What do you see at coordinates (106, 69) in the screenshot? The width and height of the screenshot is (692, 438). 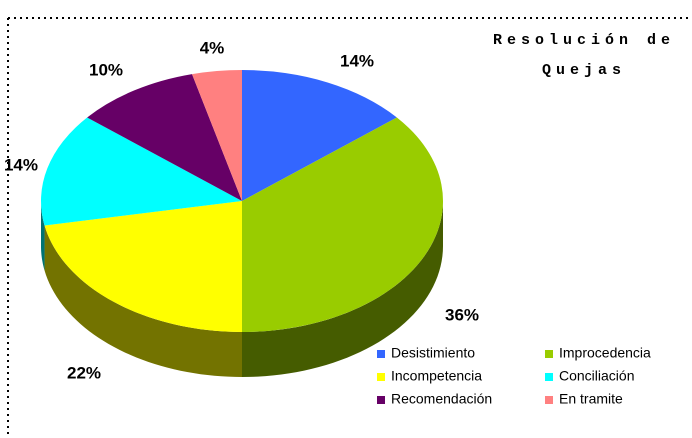 I see `data-label: 10%` at bounding box center [106, 69].